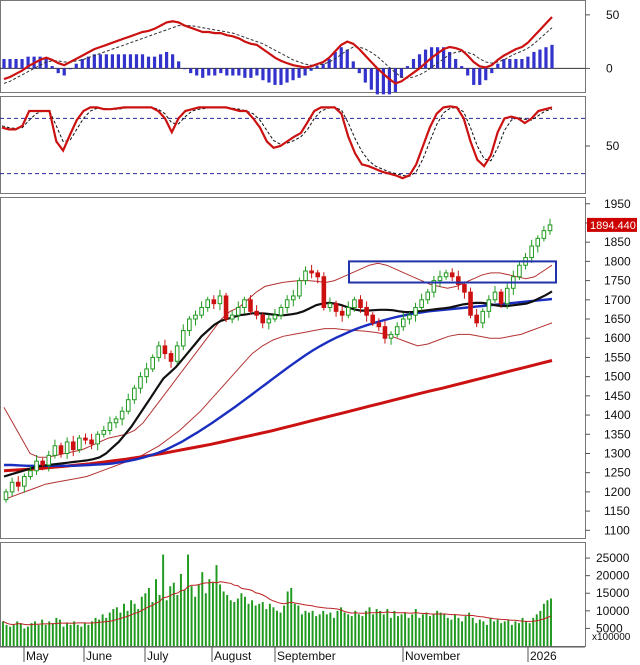  I want to click on volume-y-tick-label: 10000, so click(613, 611).